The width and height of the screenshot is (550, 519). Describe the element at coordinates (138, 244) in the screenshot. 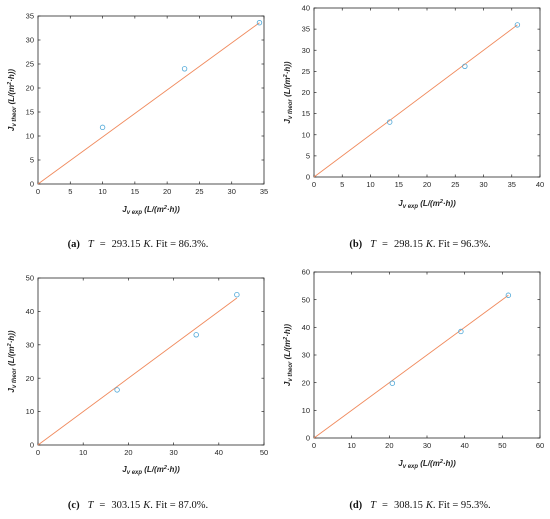

I see `panel-caption: (a) T = 293.15 K. Fit = 86.3%.` at that location.